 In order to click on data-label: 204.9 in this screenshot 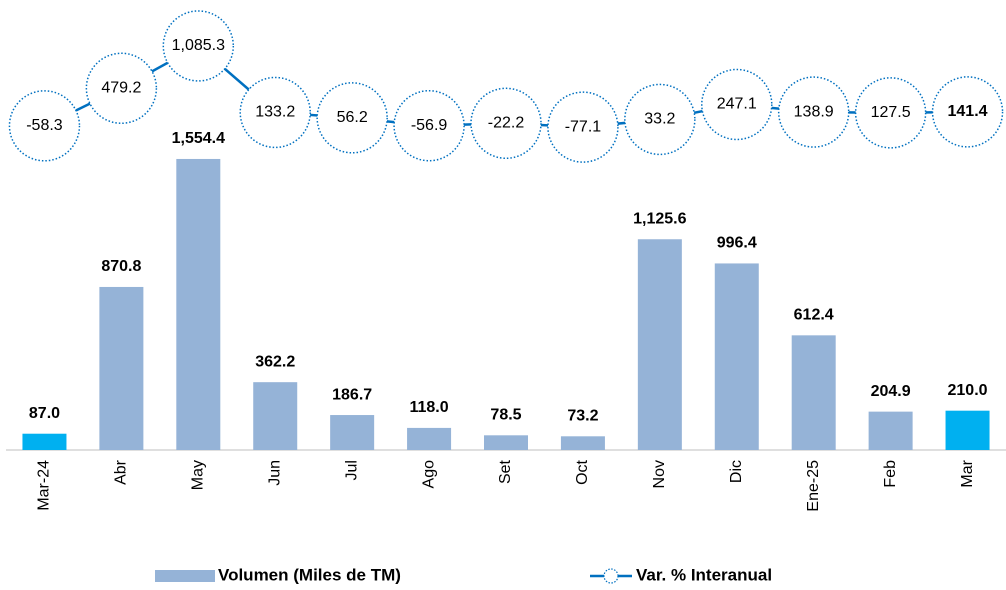, I will do `click(891, 391)`.